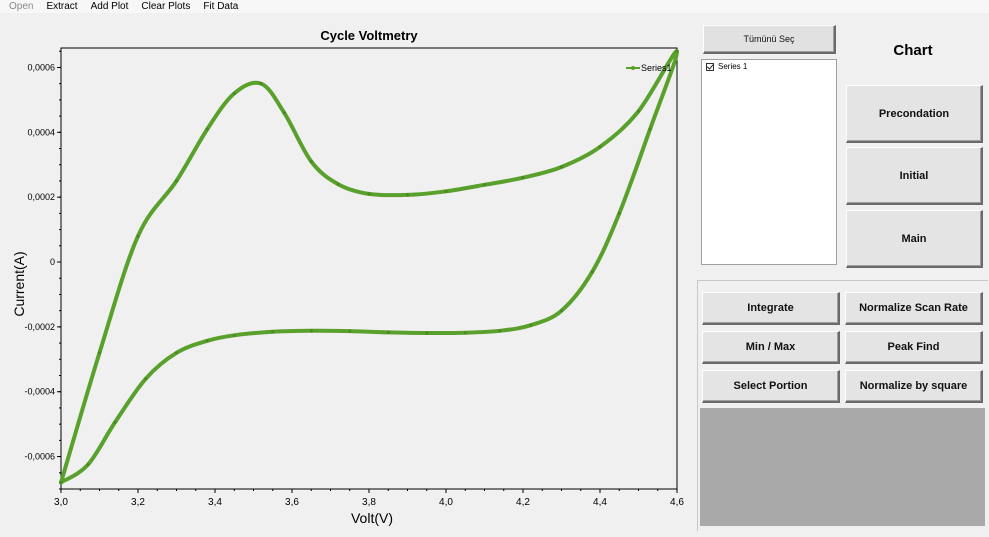 The image size is (989, 537). What do you see at coordinates (42, 270) in the screenshot?
I see `y-axis-ticks: 0,0006 0,0004 0,0002 0 -0,0002 -0,0004 -0,0006` at bounding box center [42, 270].